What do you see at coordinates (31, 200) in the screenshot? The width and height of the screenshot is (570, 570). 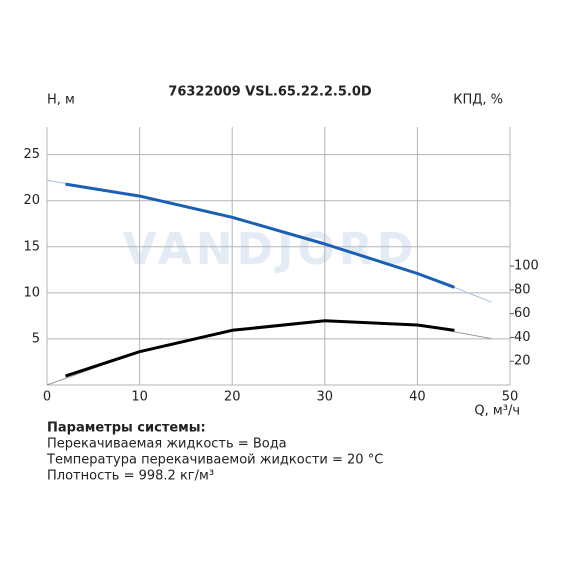 I see `y-tick-label: 20` at bounding box center [31, 200].